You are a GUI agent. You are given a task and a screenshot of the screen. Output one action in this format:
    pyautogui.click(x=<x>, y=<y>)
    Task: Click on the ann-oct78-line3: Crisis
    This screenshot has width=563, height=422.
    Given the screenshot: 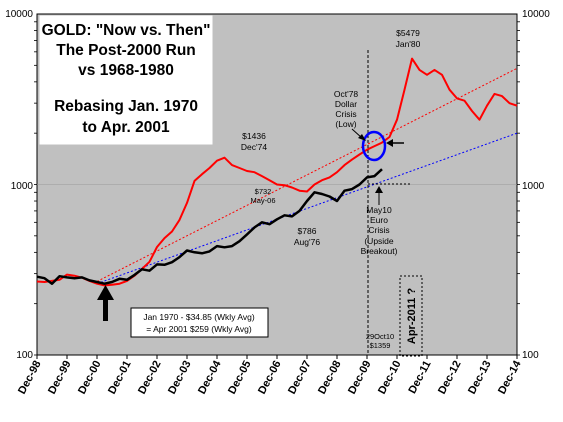 What is the action you would take?
    pyautogui.click(x=345, y=114)
    